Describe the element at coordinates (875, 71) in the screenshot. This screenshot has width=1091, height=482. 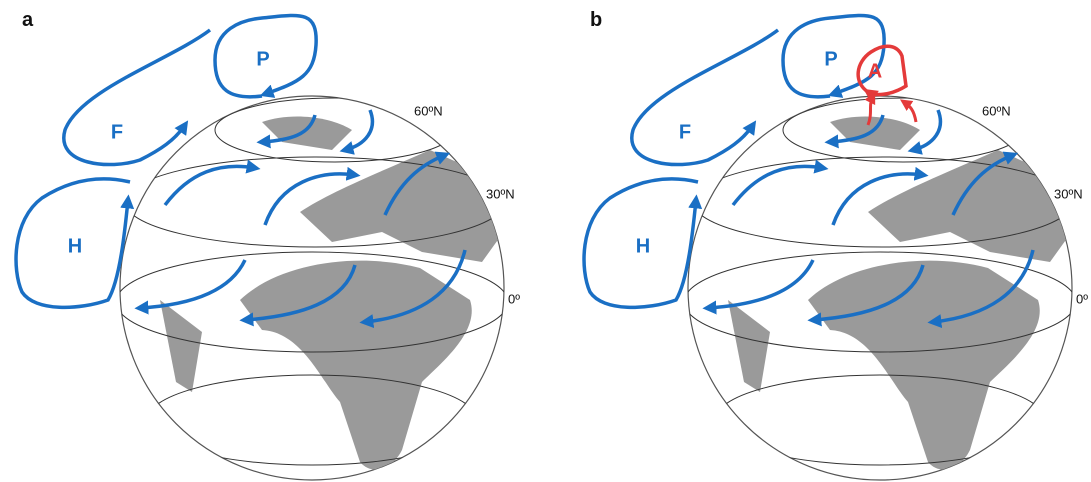
I see `cell-label: A` at that location.